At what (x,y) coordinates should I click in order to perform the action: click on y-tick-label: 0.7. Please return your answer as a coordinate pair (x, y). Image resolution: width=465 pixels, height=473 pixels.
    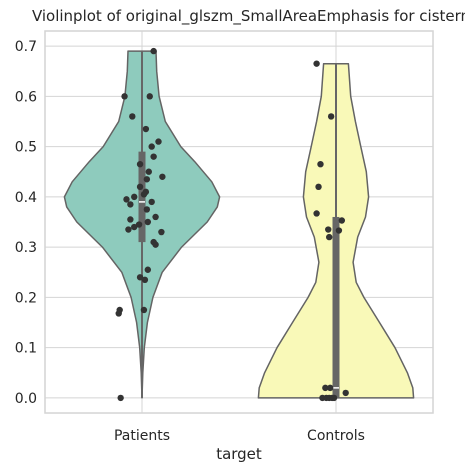
    Looking at the image, I should click on (26, 47).